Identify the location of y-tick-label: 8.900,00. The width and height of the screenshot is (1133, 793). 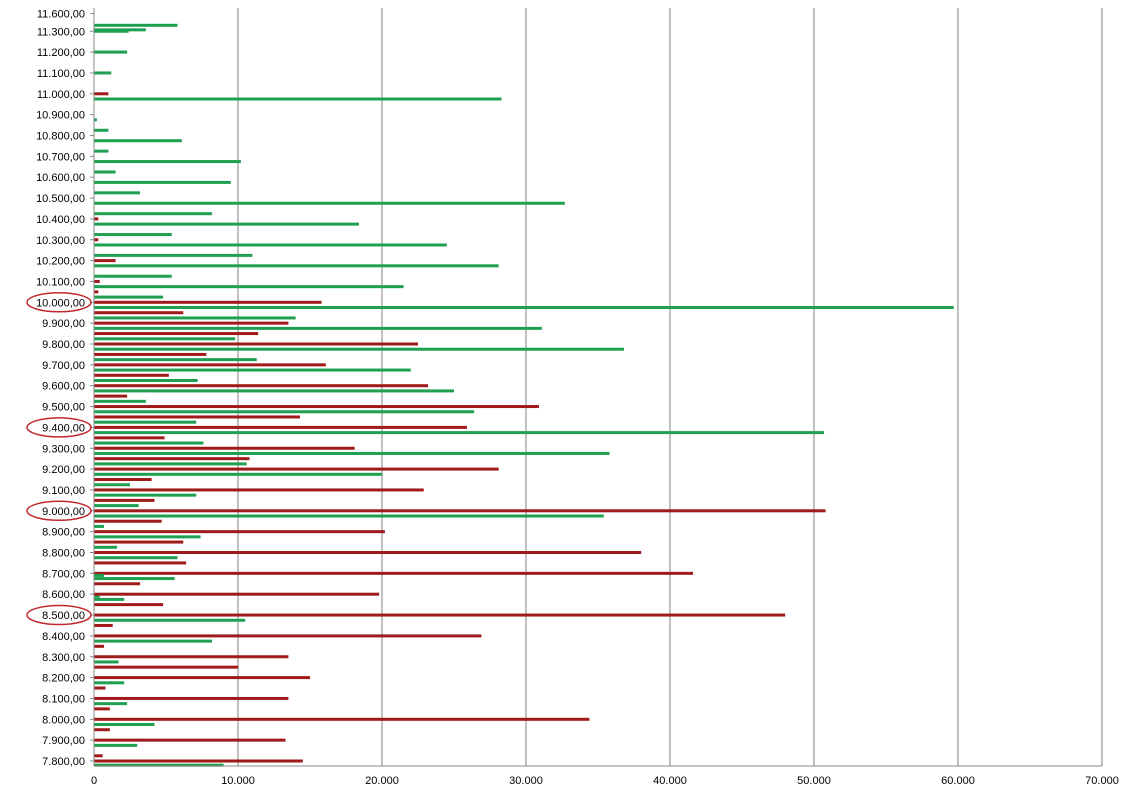
(63, 533).